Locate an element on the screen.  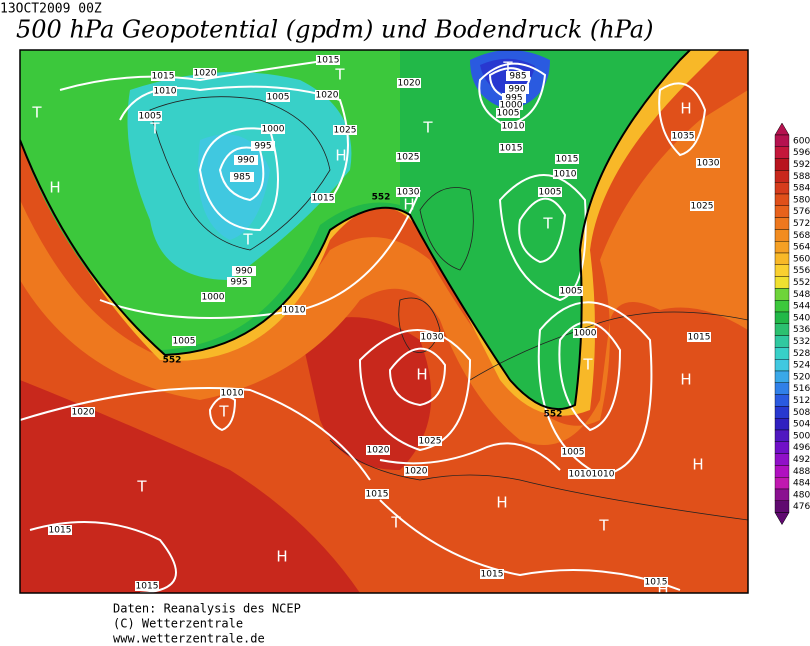
colorbar-label: 544 is located at coordinates (801, 307).